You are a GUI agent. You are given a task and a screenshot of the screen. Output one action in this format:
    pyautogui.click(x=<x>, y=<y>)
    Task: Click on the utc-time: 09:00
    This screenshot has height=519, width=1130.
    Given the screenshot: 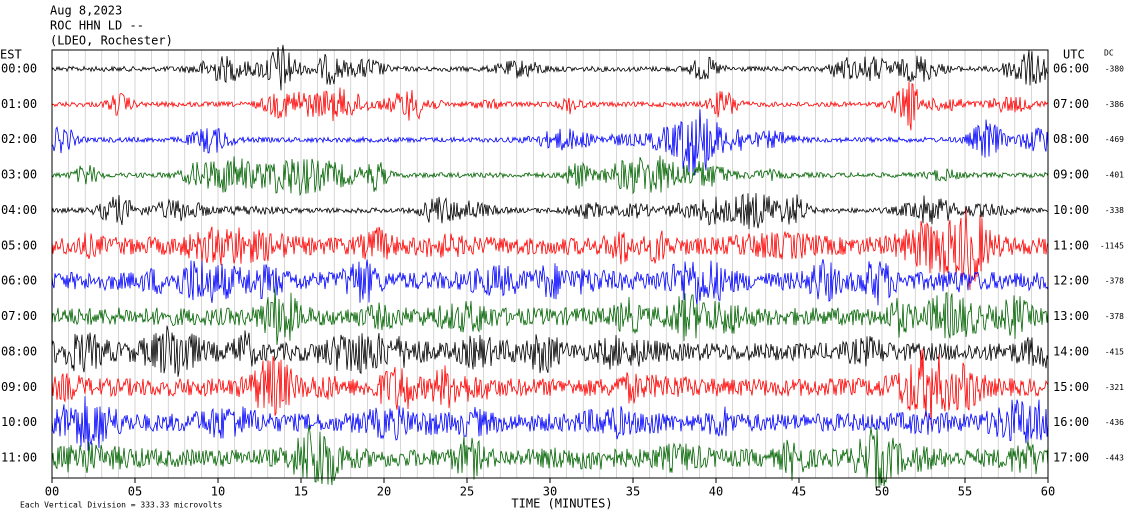 What is the action you would take?
    pyautogui.click(x=1071, y=175)
    